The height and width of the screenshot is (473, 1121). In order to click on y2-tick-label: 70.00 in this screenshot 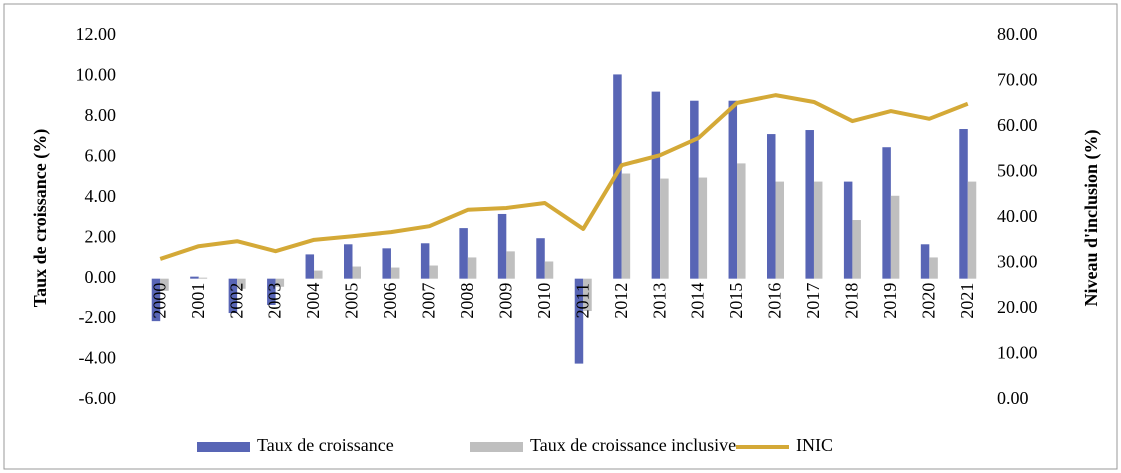, I will do `click(1017, 80)`.